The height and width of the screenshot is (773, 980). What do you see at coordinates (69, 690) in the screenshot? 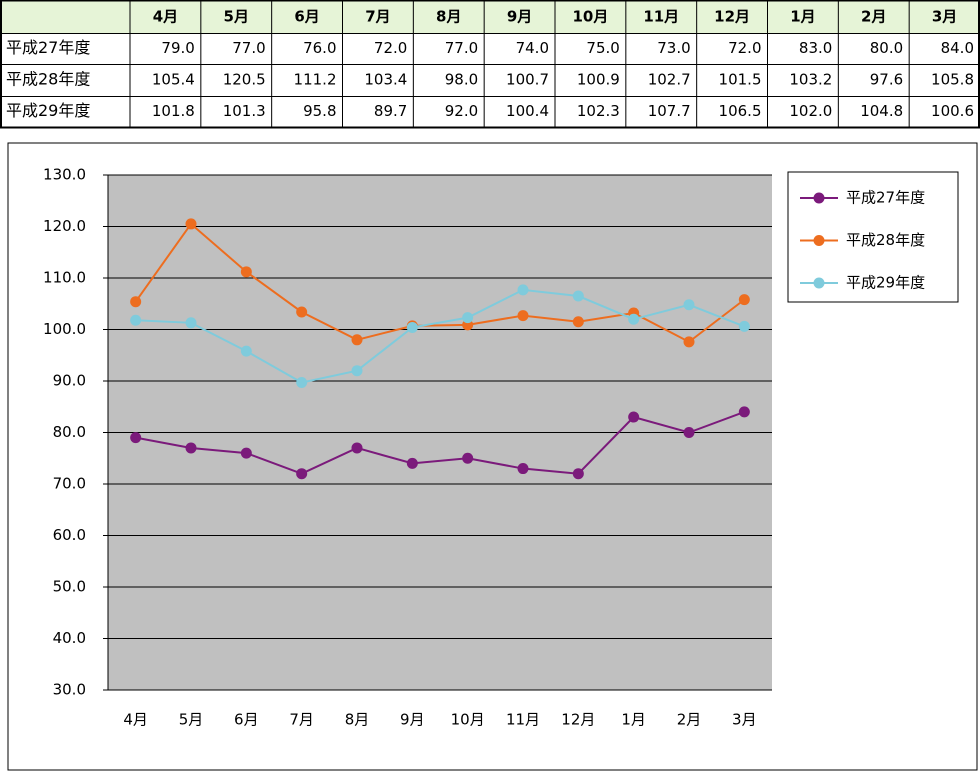
I see `y-tick-label: 30.0` at bounding box center [69, 690].